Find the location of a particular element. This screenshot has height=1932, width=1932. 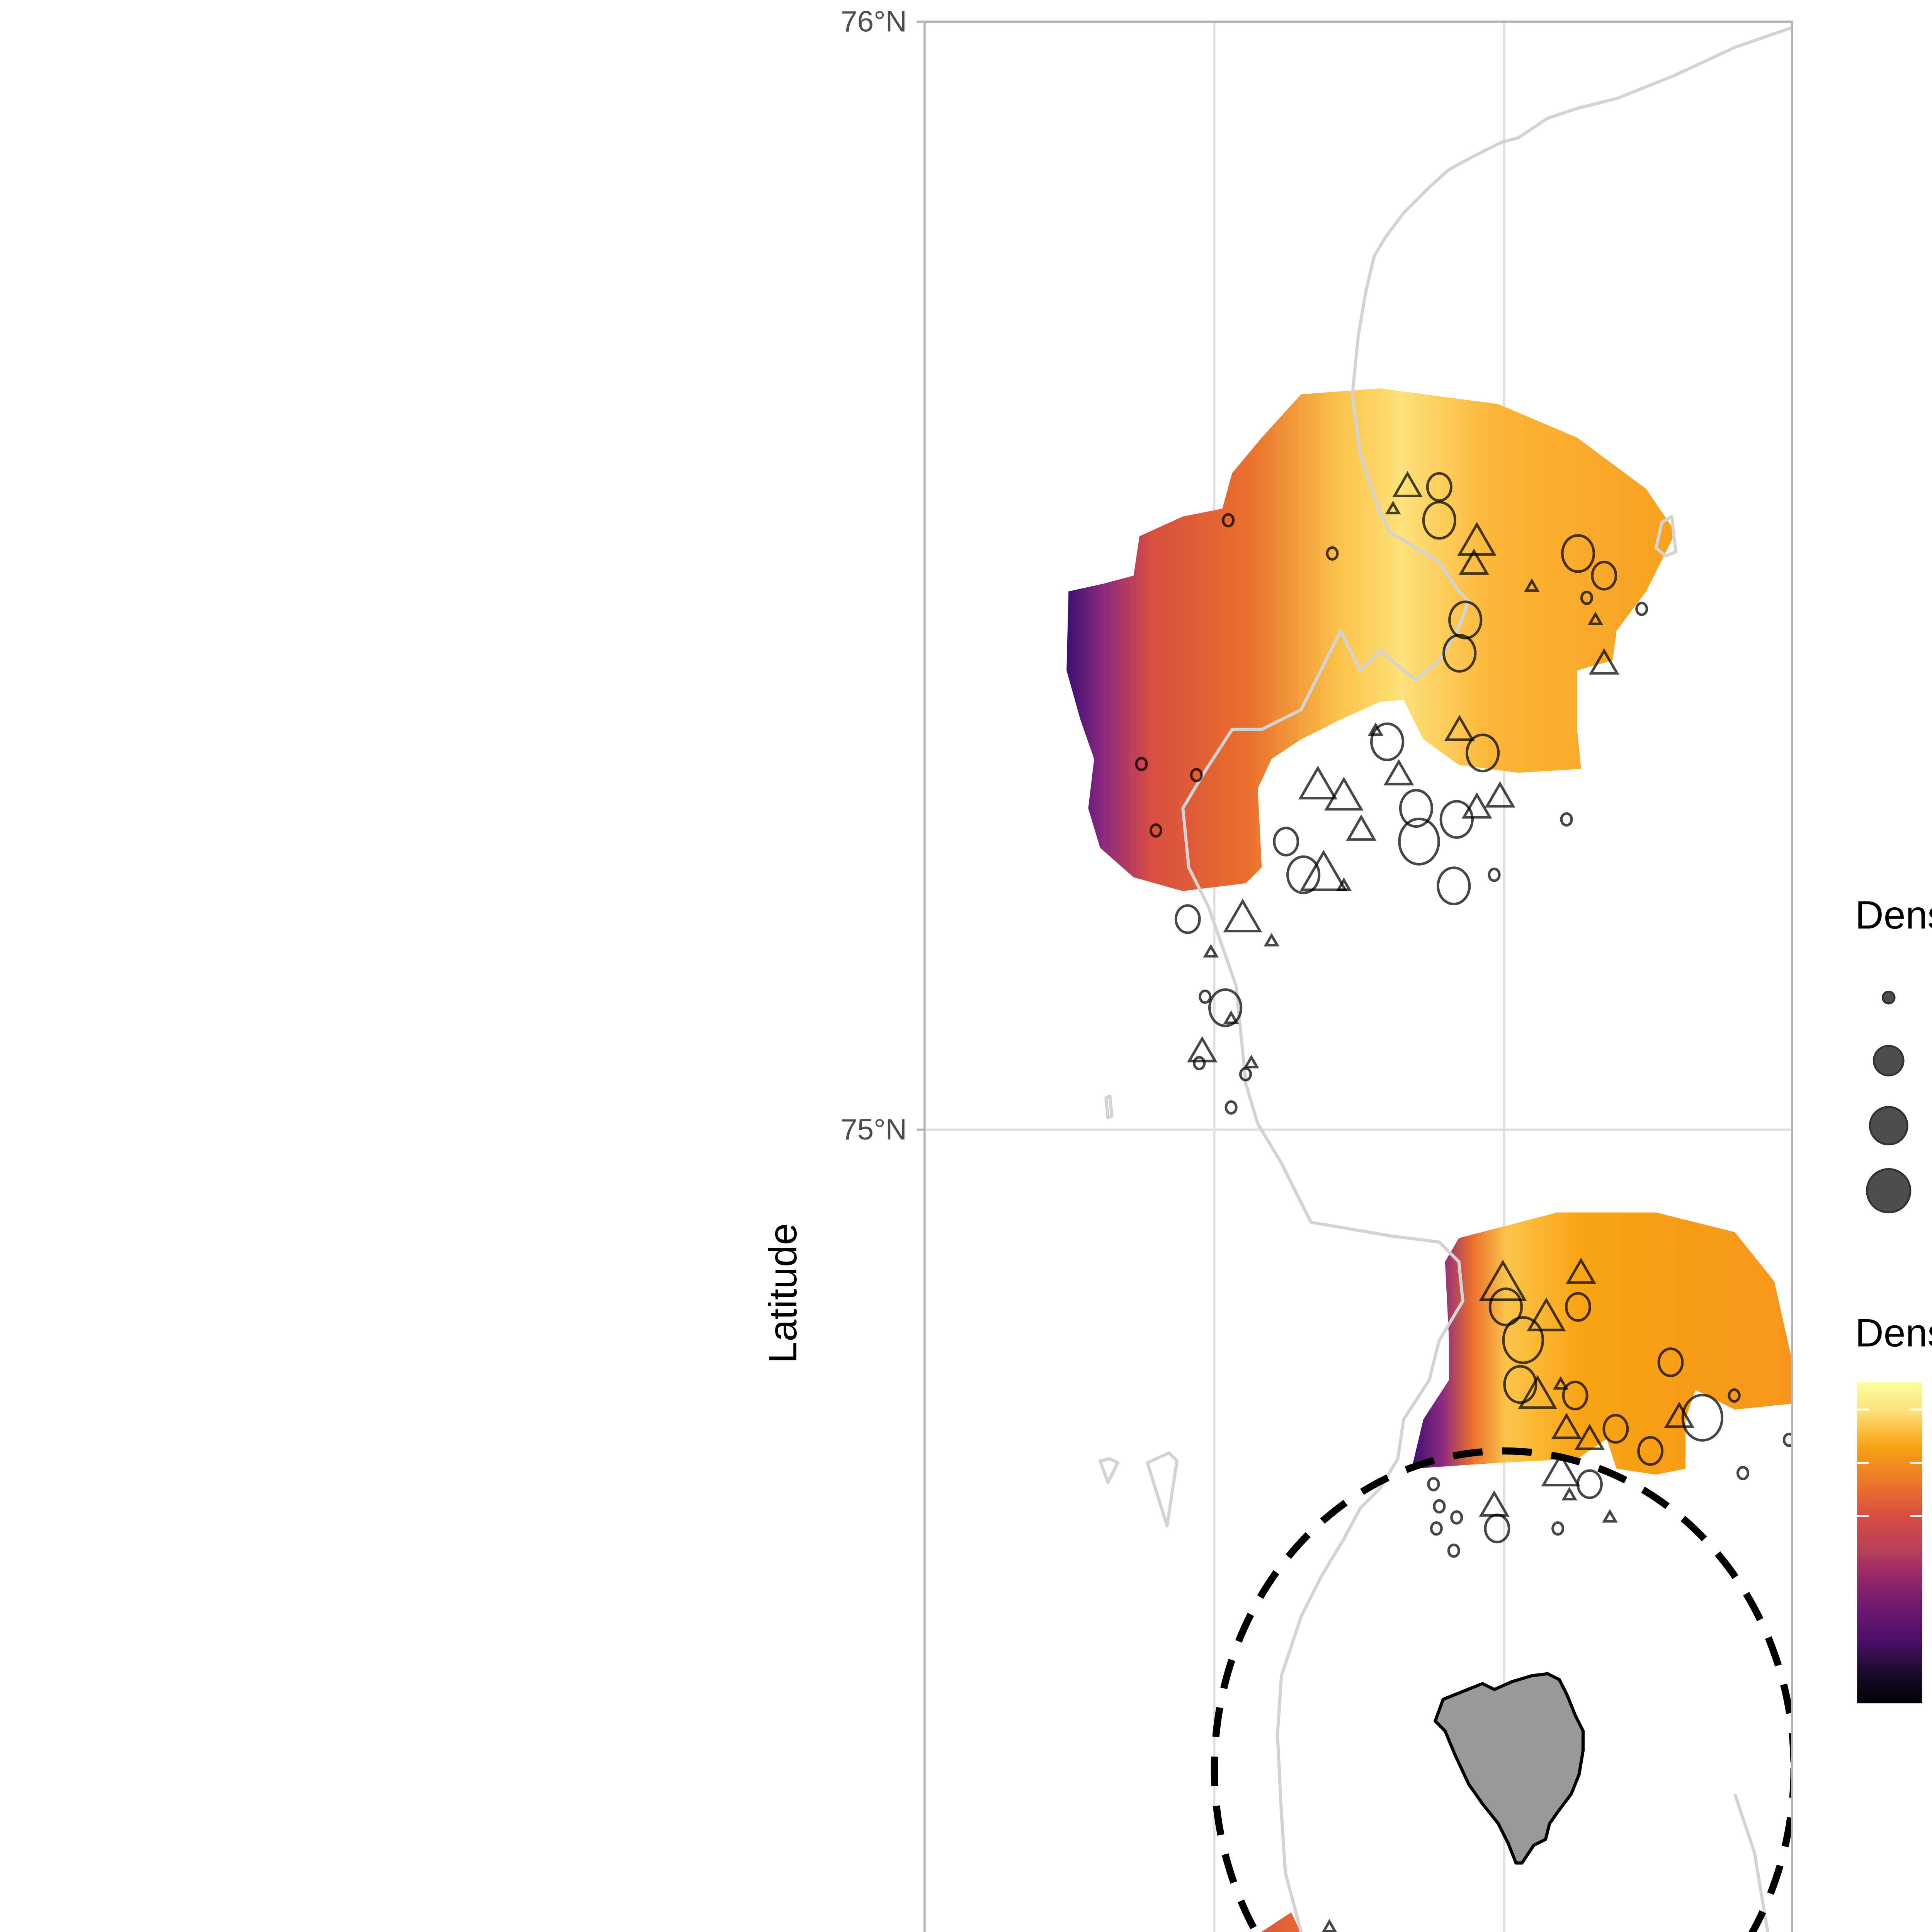

buffer-zone-ellipse is located at coordinates (1502, 1689).